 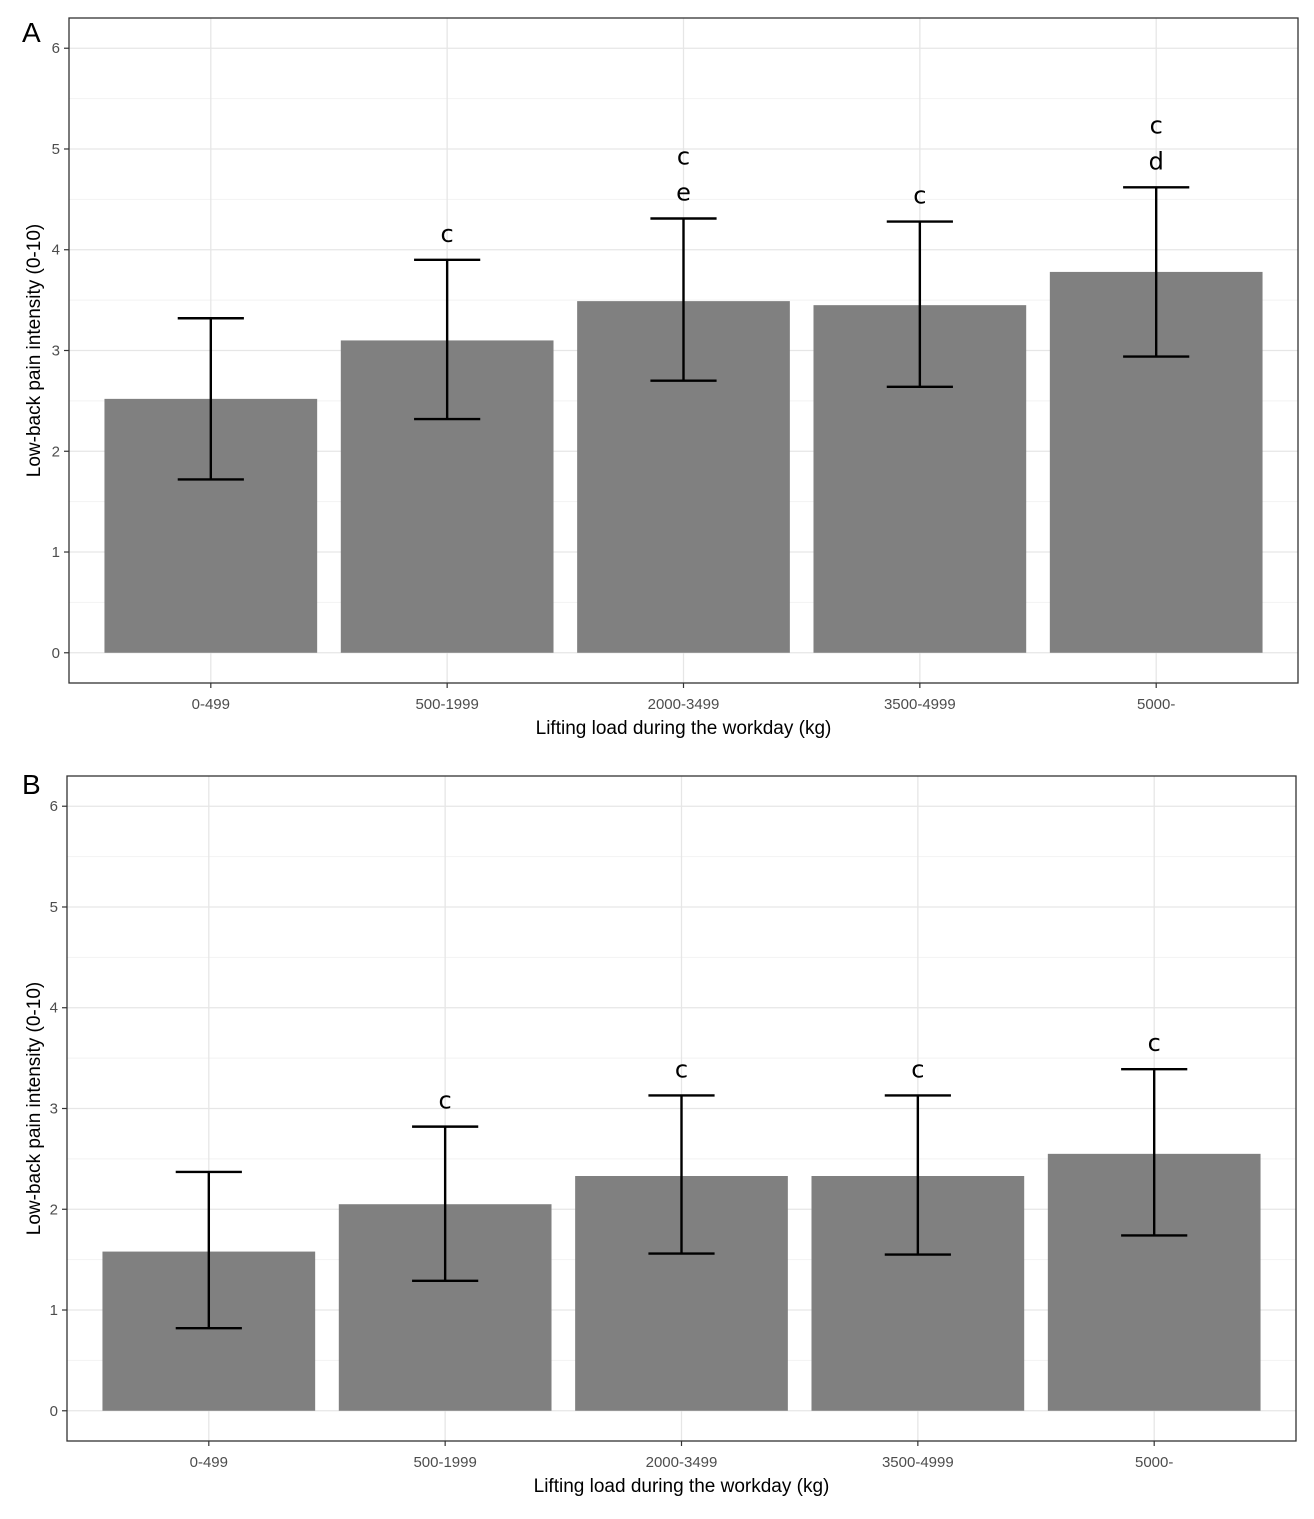 I want to click on chart-a-y-axis-title: Low-back pain intensity (0-10), so click(x=34, y=350).